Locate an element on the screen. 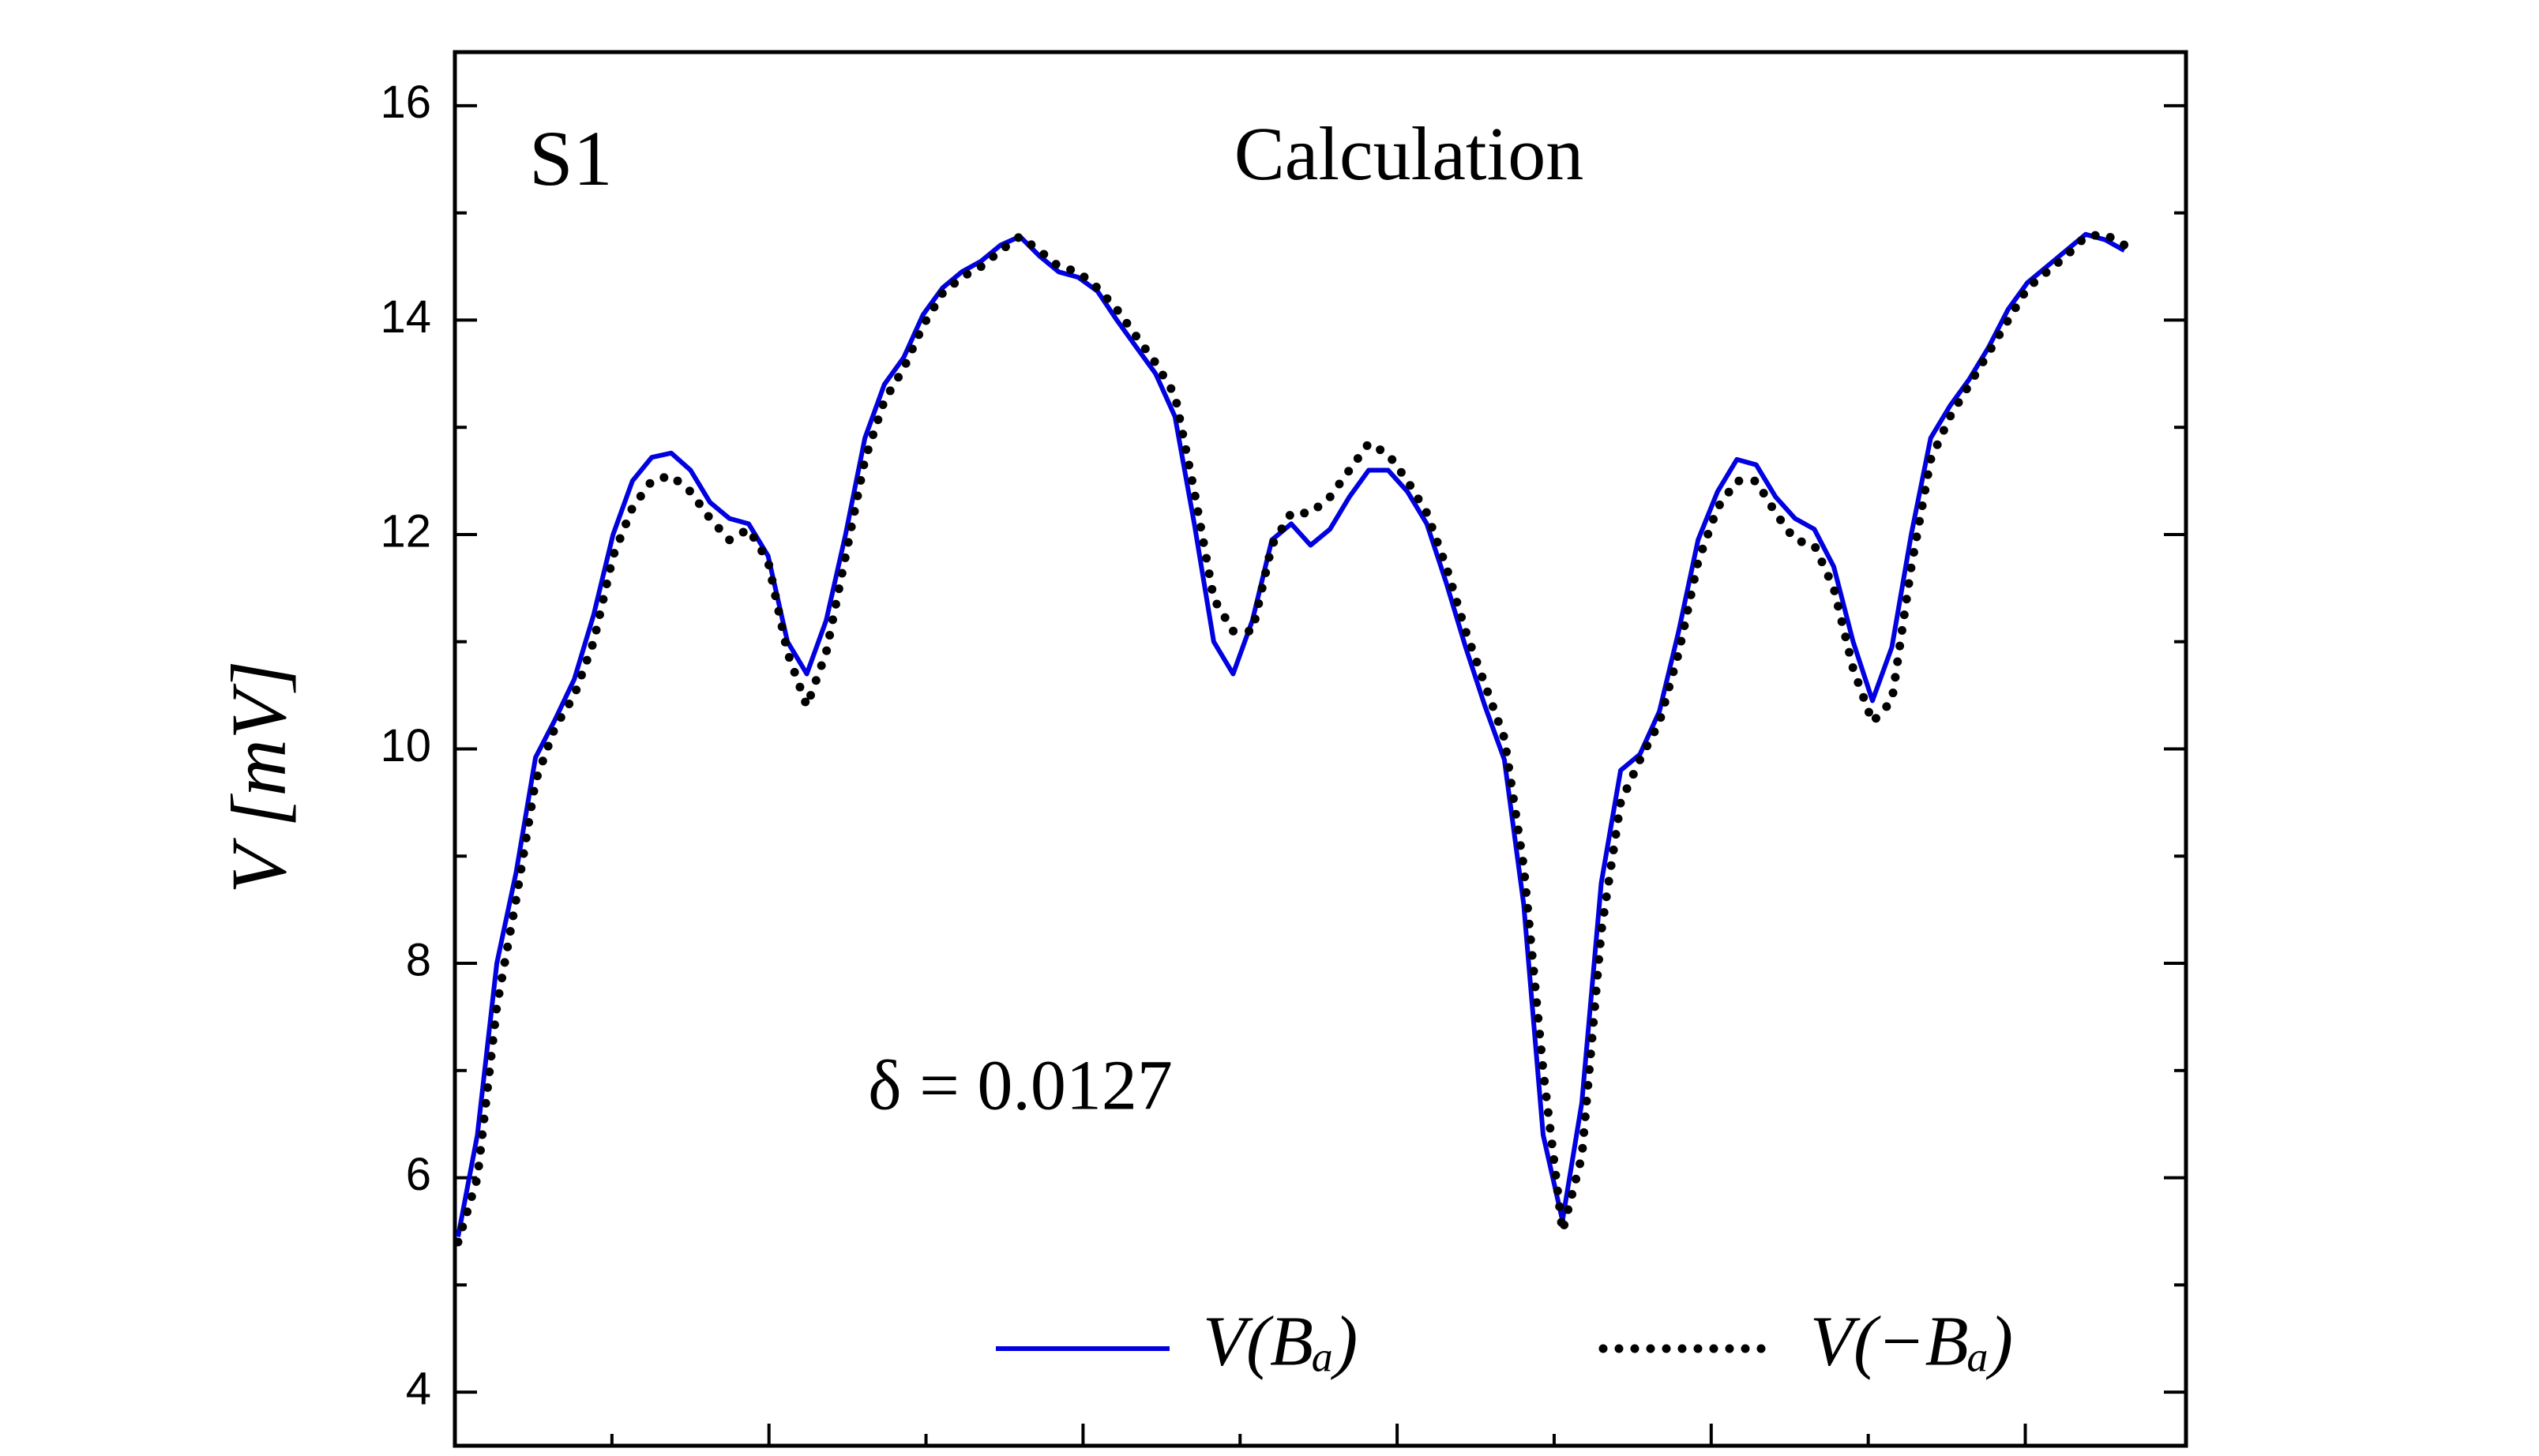 The image size is (2539, 1456). annotation: S1 is located at coordinates (571, 158).